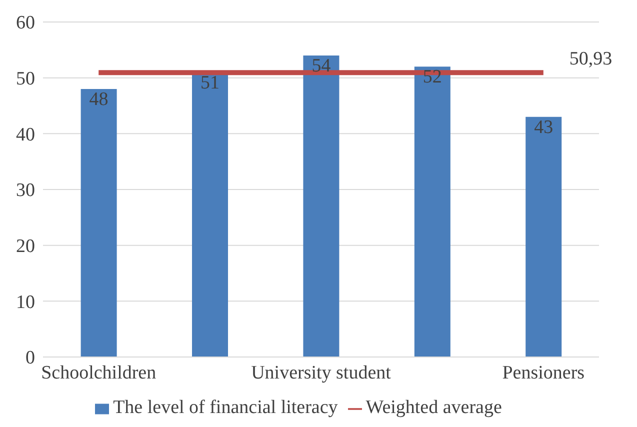 The height and width of the screenshot is (427, 637). I want to click on y-tick-label: 60, so click(25, 23).